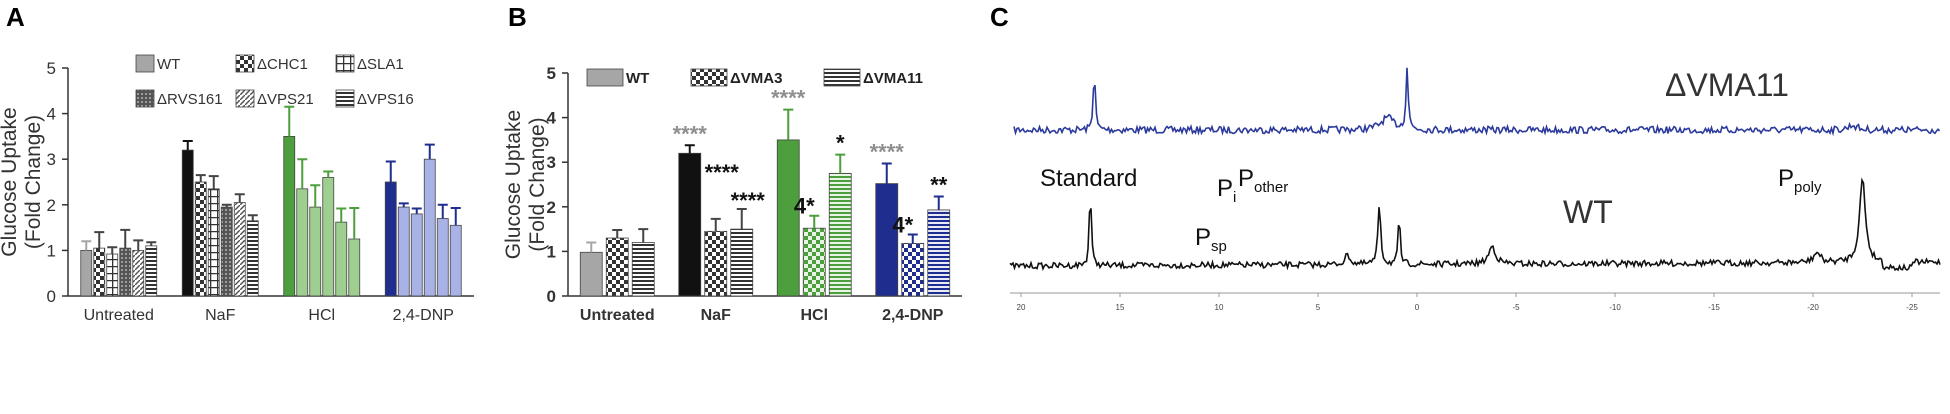 This screenshot has width=1950, height=414. Describe the element at coordinates (151, 271) in the screenshot. I see `bar-dvps16-untreated` at that location.